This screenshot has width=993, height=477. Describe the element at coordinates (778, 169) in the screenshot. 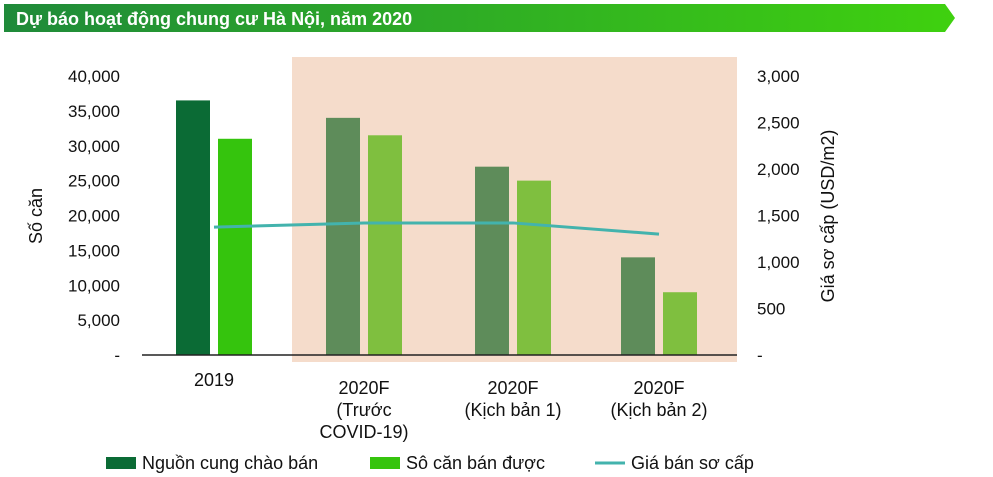

I see `right-axis-tick-label: 2,000` at that location.